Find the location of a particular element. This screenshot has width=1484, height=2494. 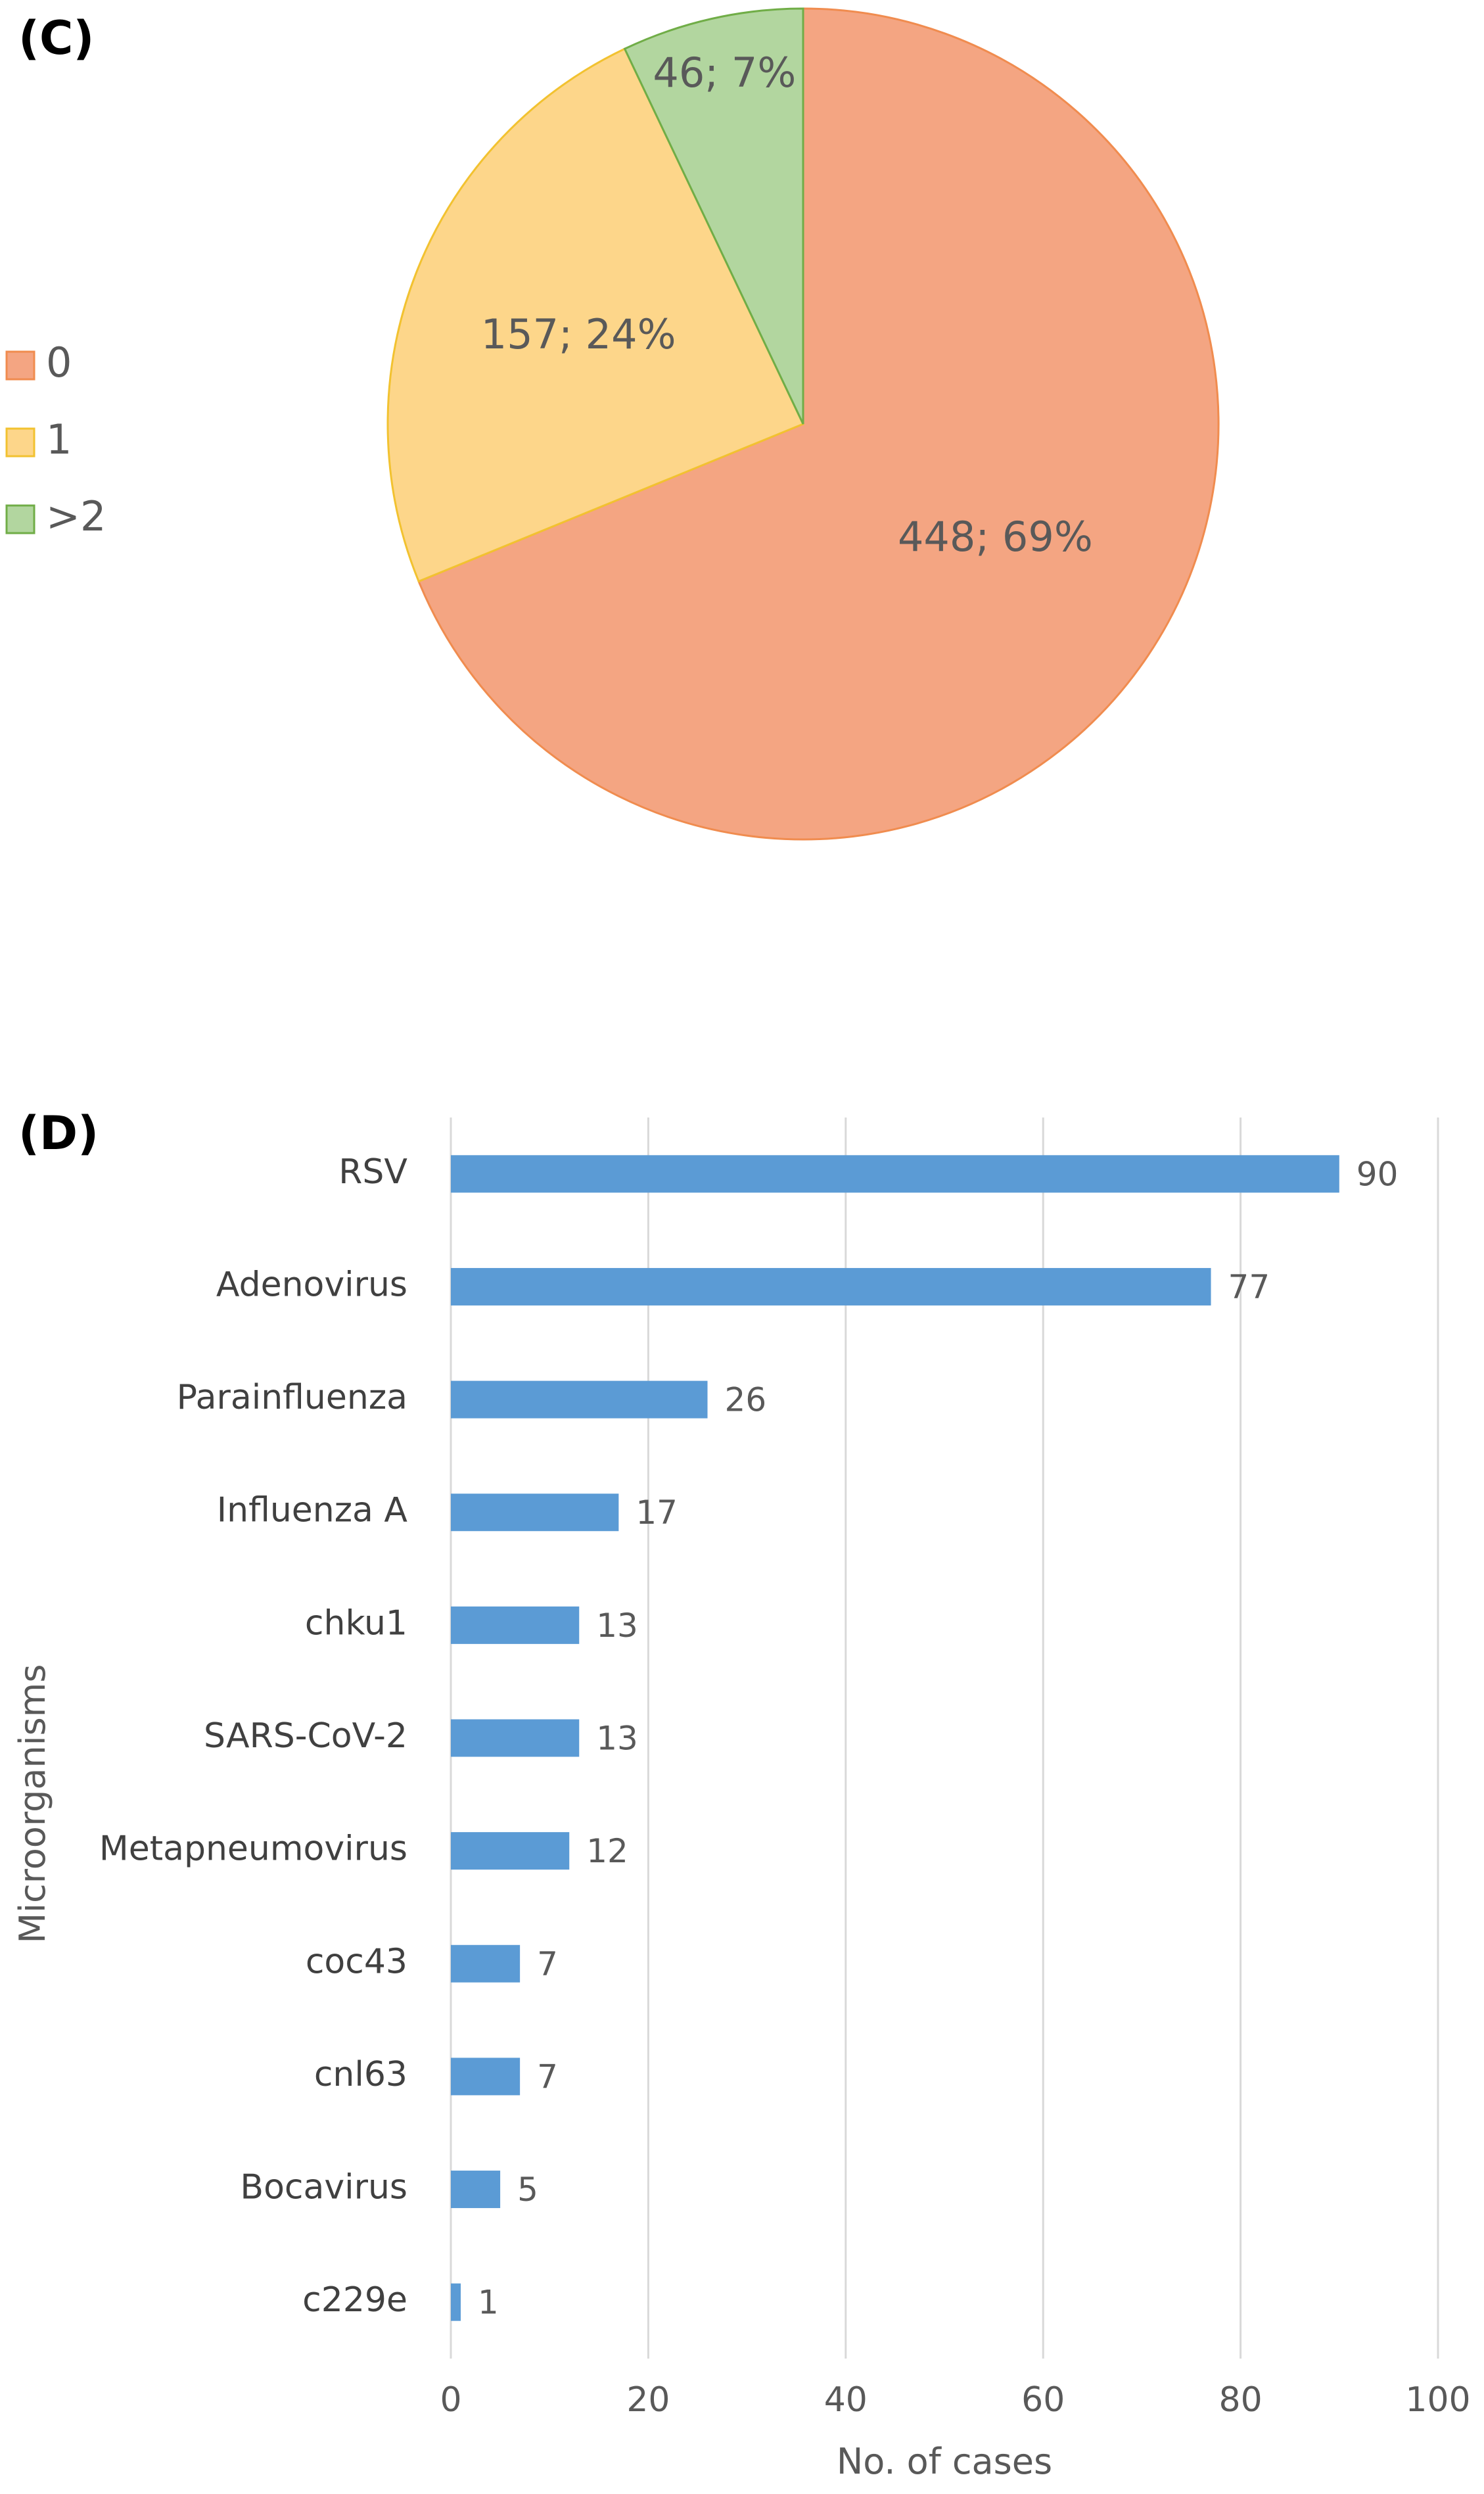

y-category-label: Metapneumovirus is located at coordinates (253, 1849).